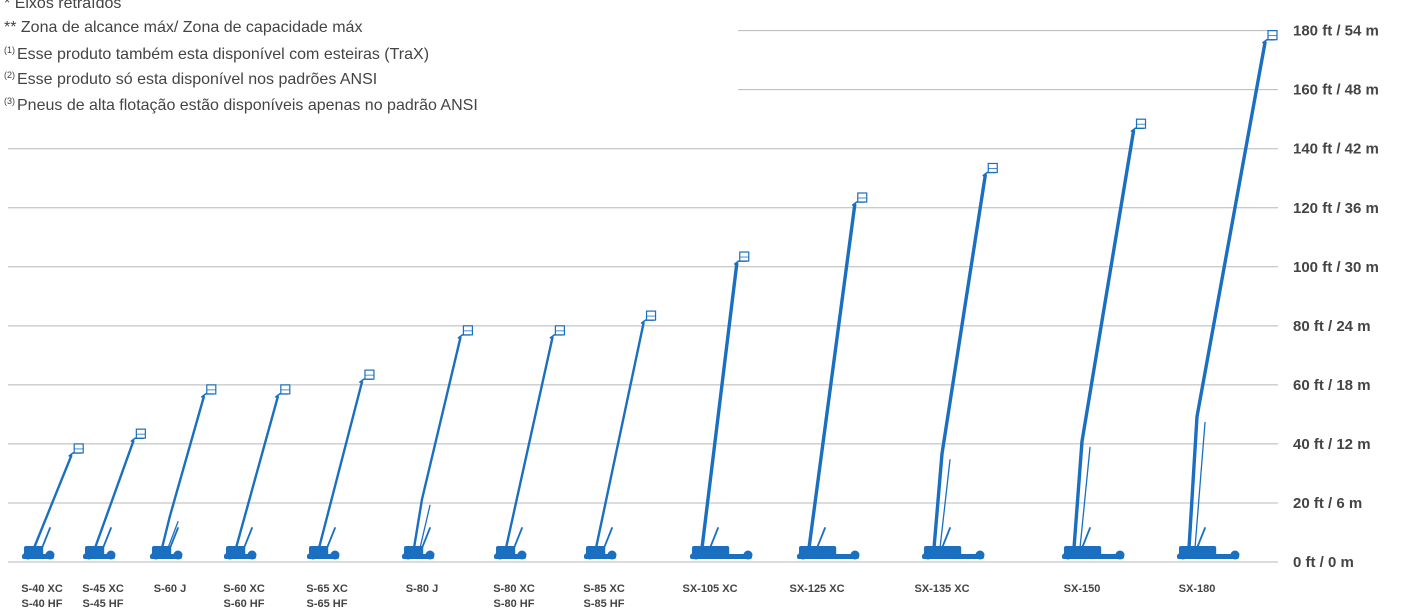  What do you see at coordinates (1336, 267) in the screenshot?
I see `height-label-100ft: 100 ft / 30 m` at bounding box center [1336, 267].